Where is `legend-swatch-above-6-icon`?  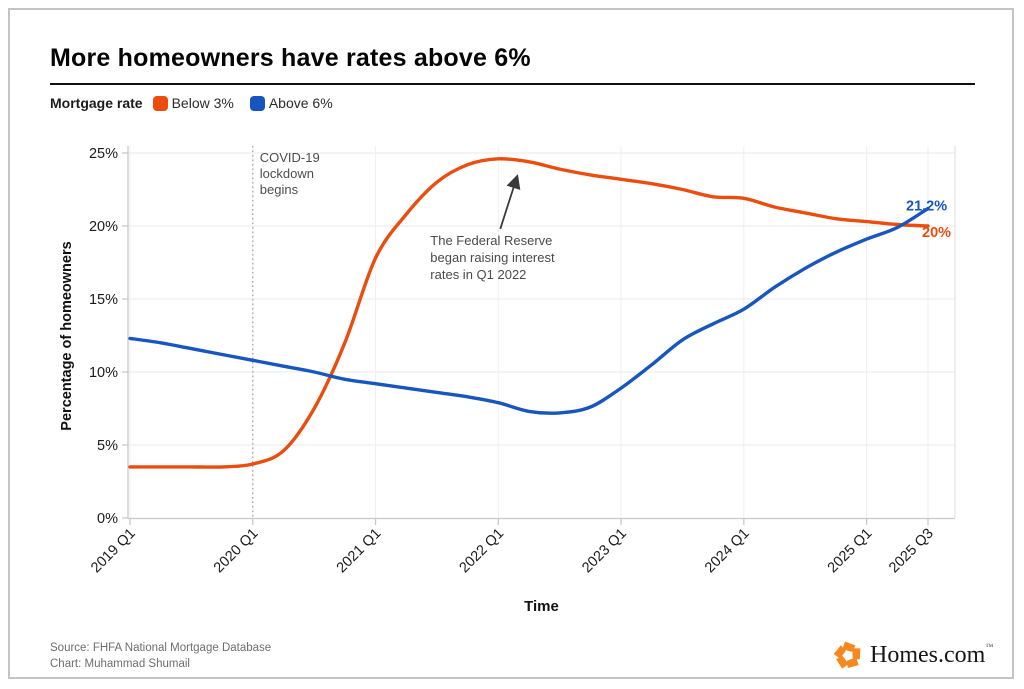
legend-swatch-above-6-icon is located at coordinates (257, 103).